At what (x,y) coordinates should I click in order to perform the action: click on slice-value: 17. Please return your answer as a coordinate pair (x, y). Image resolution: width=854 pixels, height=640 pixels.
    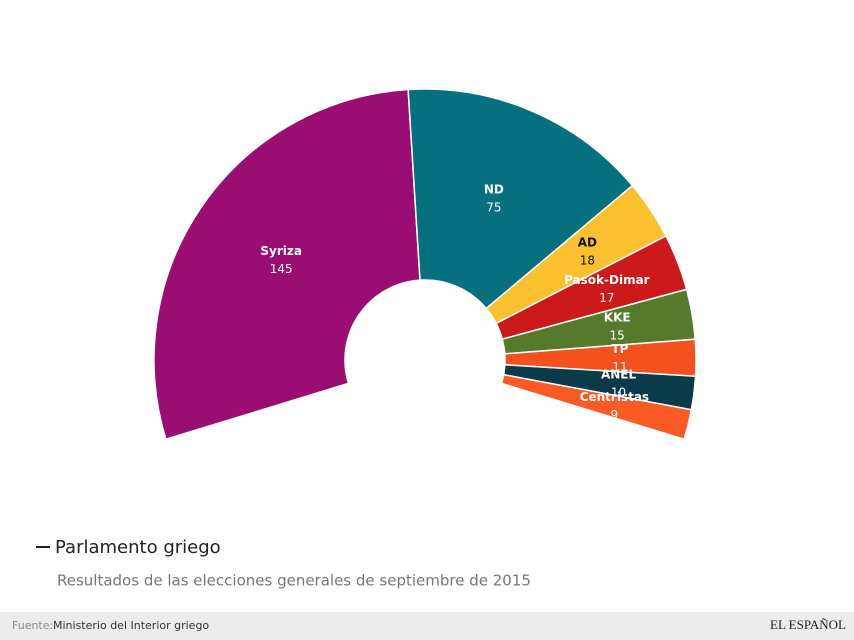
    Looking at the image, I should click on (606, 298).